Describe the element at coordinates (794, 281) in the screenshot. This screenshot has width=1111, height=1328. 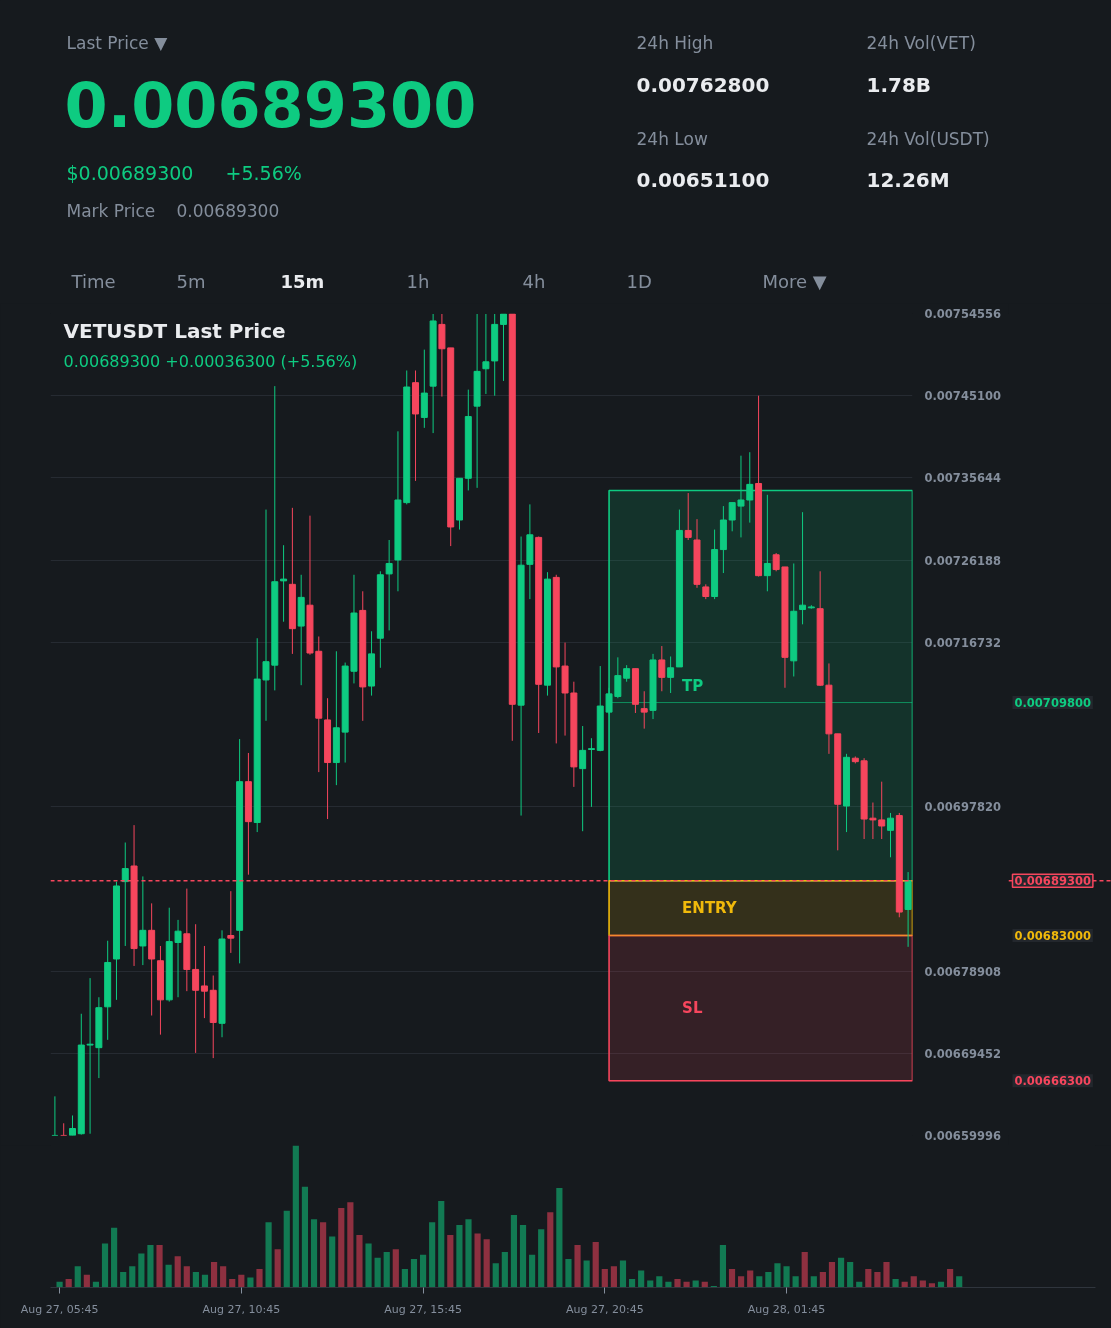
I see `text: More ▼` at that location.